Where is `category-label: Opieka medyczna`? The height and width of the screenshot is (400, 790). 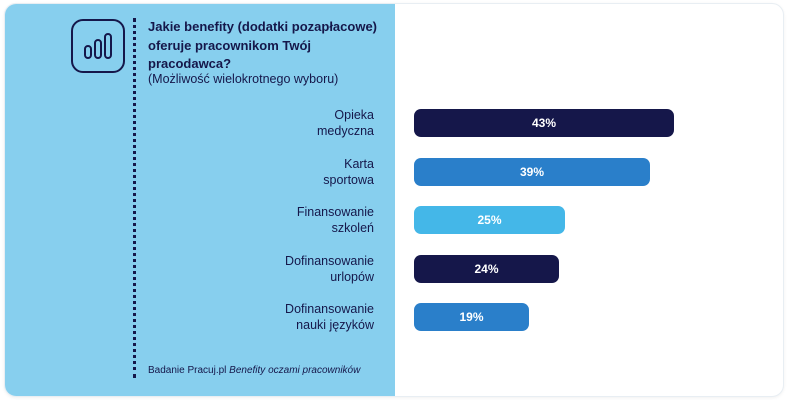 category-label: Opieka medyczna is located at coordinates (294, 123).